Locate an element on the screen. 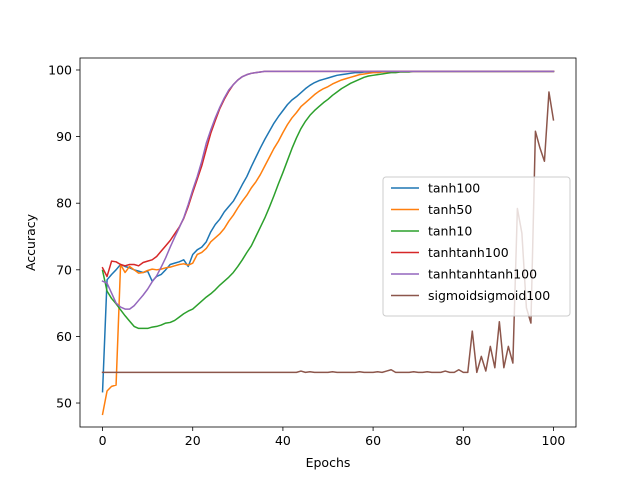  x-axis-label: Epochs is located at coordinates (328, 462).